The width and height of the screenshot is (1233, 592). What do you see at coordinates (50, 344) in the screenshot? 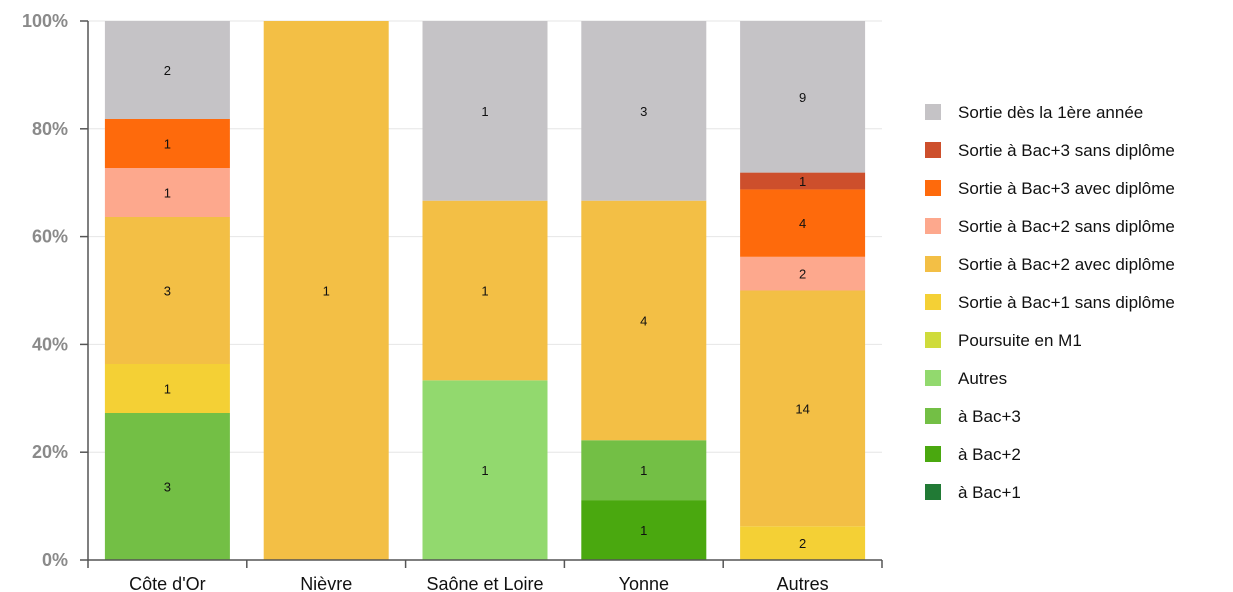
I see `y-tick-label: 40%` at bounding box center [50, 344].